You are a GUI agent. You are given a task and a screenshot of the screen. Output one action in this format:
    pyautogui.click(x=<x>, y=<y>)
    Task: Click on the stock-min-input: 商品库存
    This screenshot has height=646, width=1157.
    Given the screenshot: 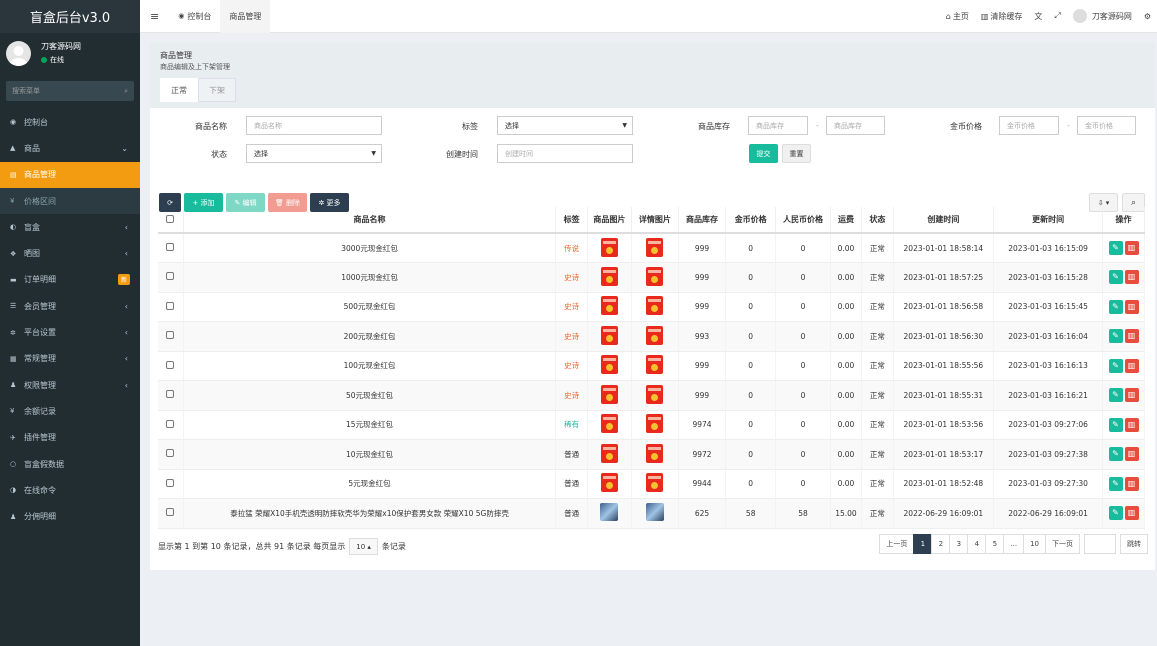 What is the action you would take?
    pyautogui.click(x=778, y=125)
    